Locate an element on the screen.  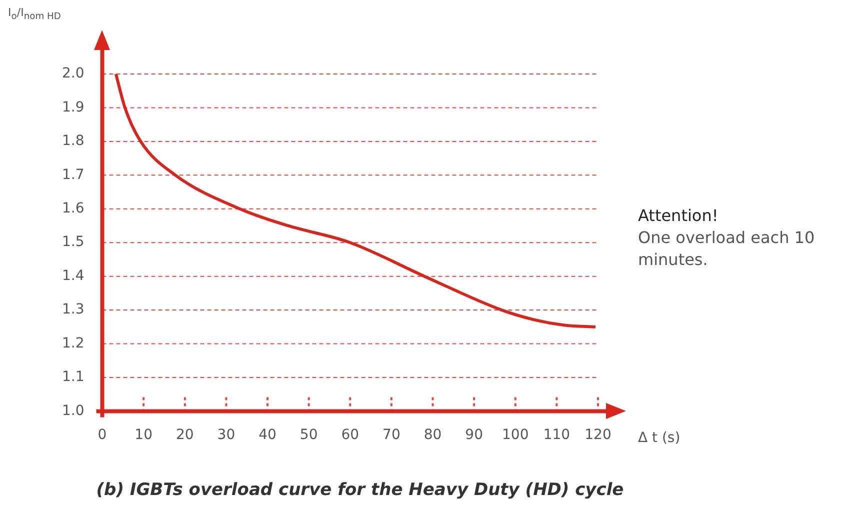
x-tick-label: 70 is located at coordinates (391, 435).